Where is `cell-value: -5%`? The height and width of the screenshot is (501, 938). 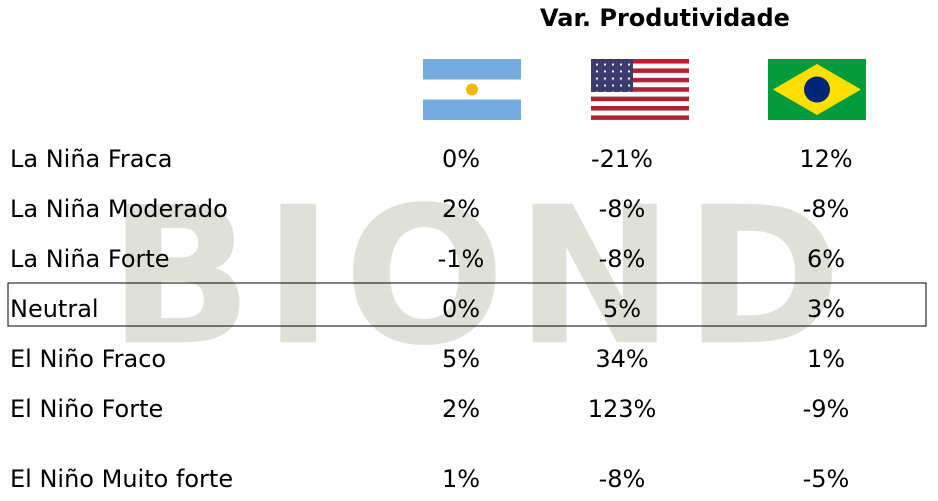 cell-value: -5% is located at coordinates (826, 479).